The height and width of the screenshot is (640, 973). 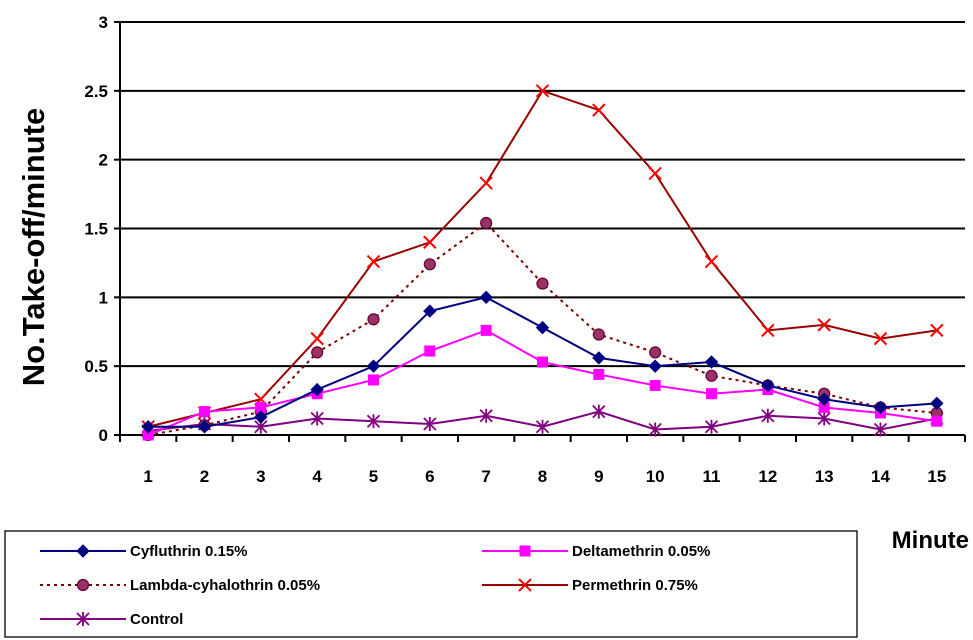 I want to click on x-tick-label: 6, so click(x=429, y=476).